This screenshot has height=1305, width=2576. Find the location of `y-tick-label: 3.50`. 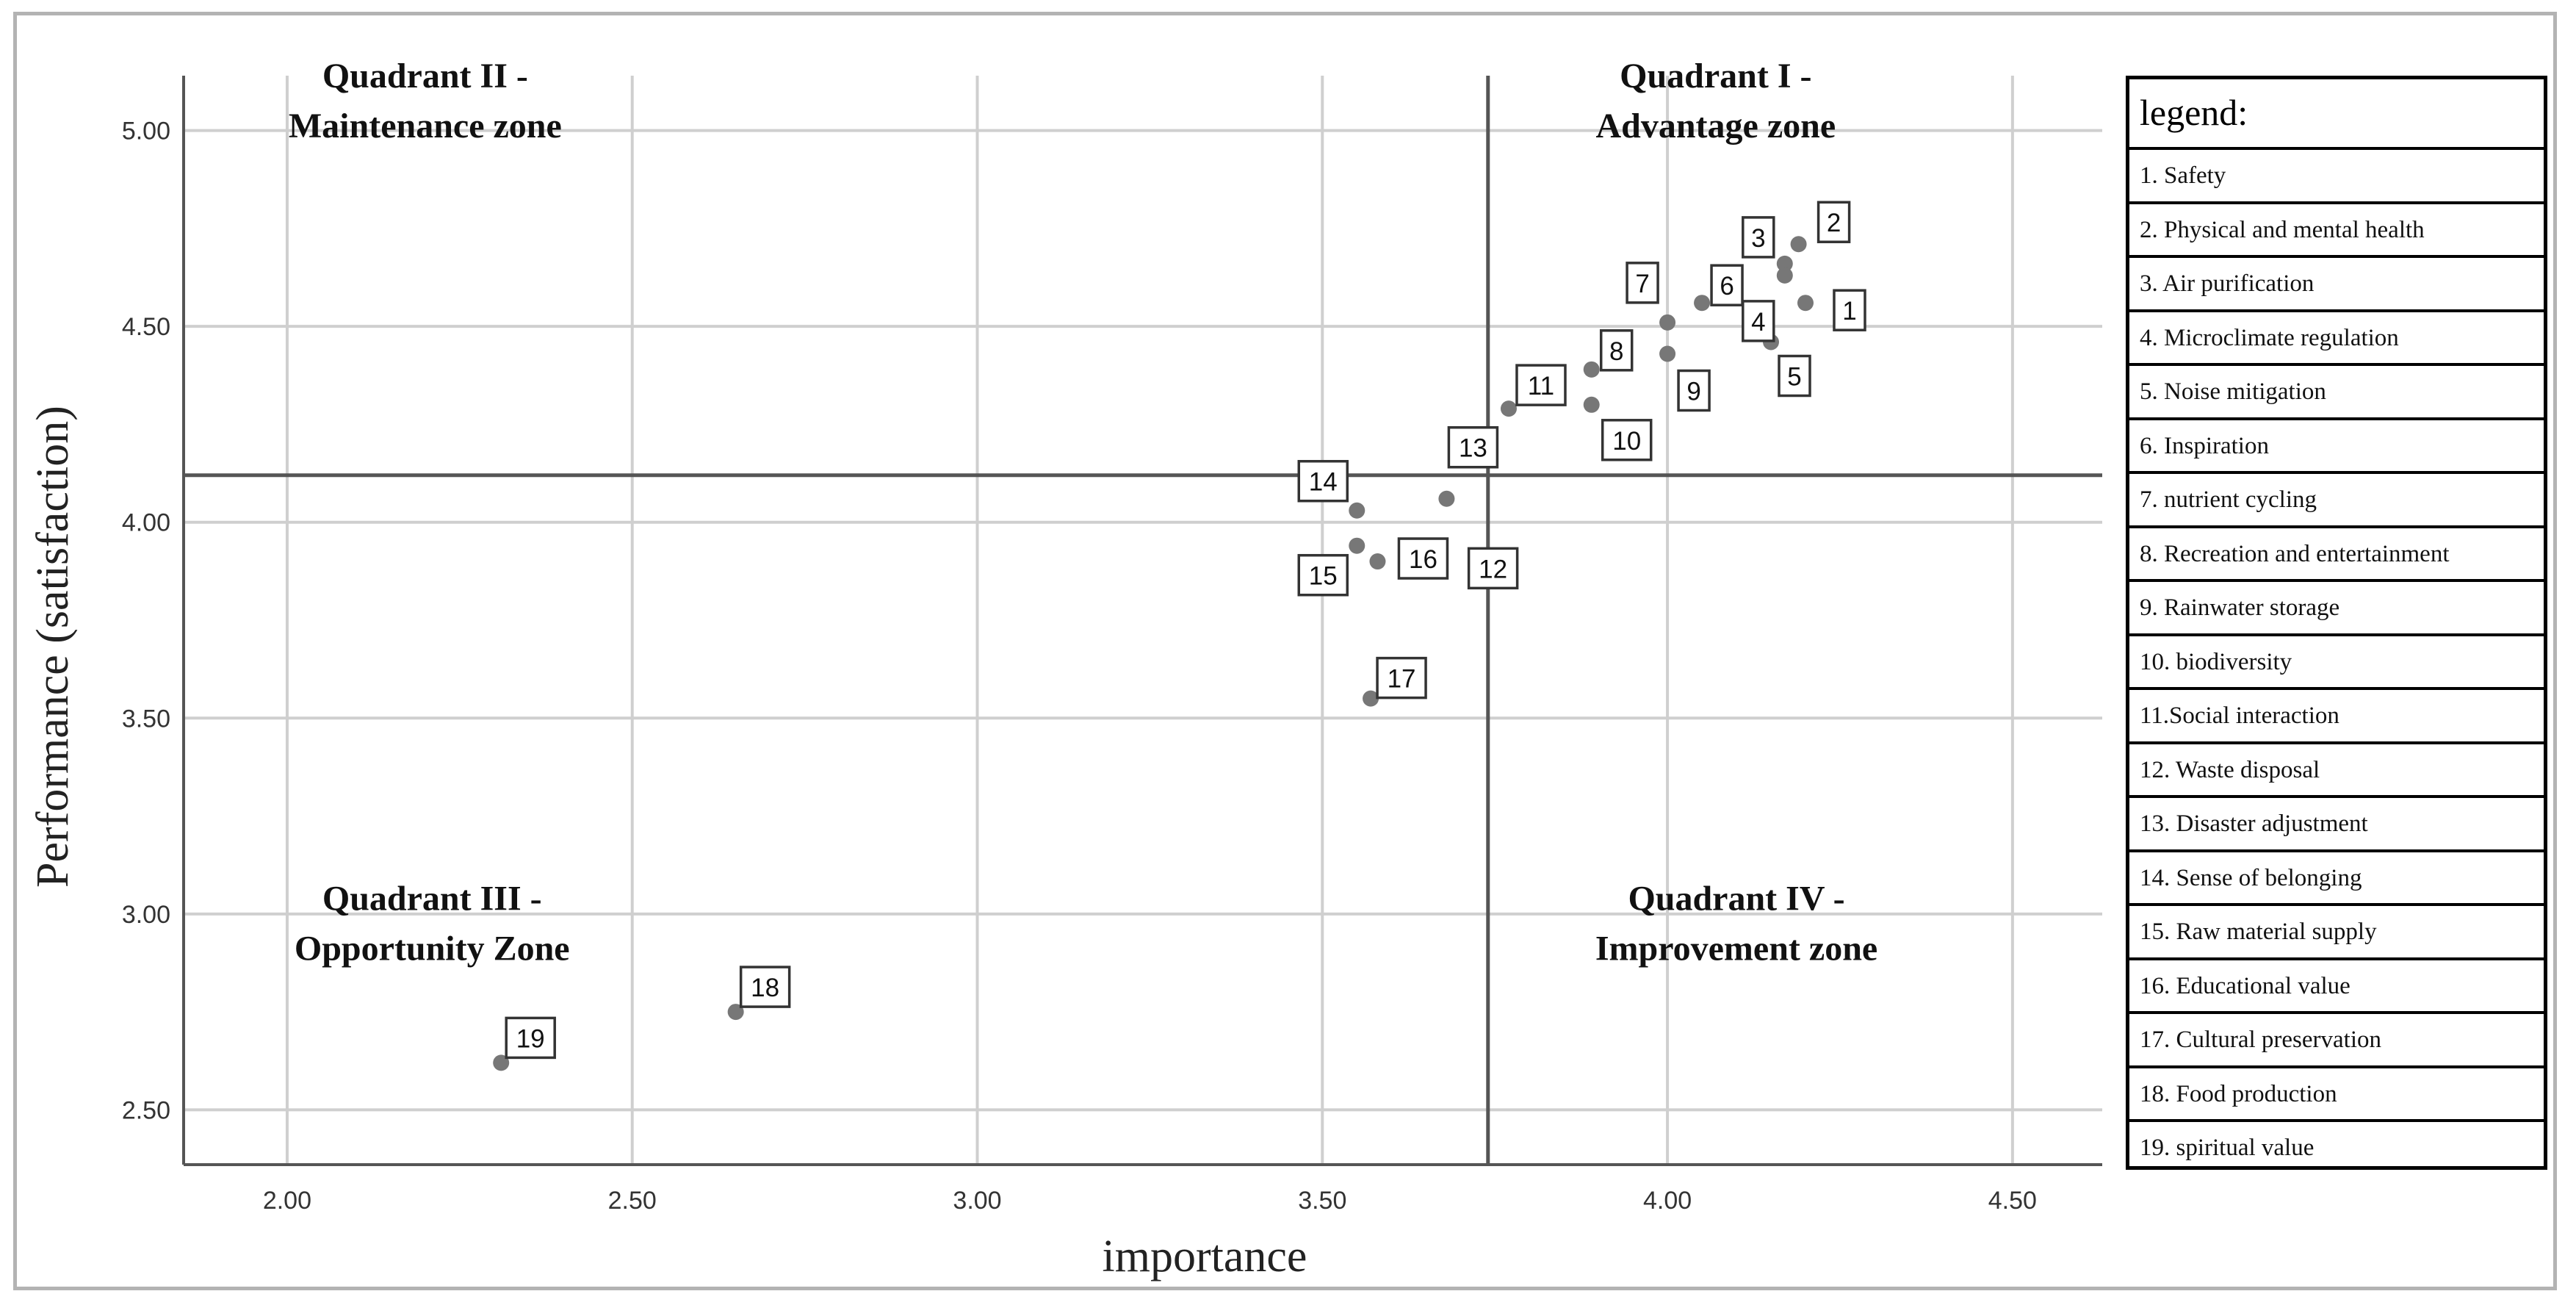

y-tick-label: 3.50 is located at coordinates (146, 719).